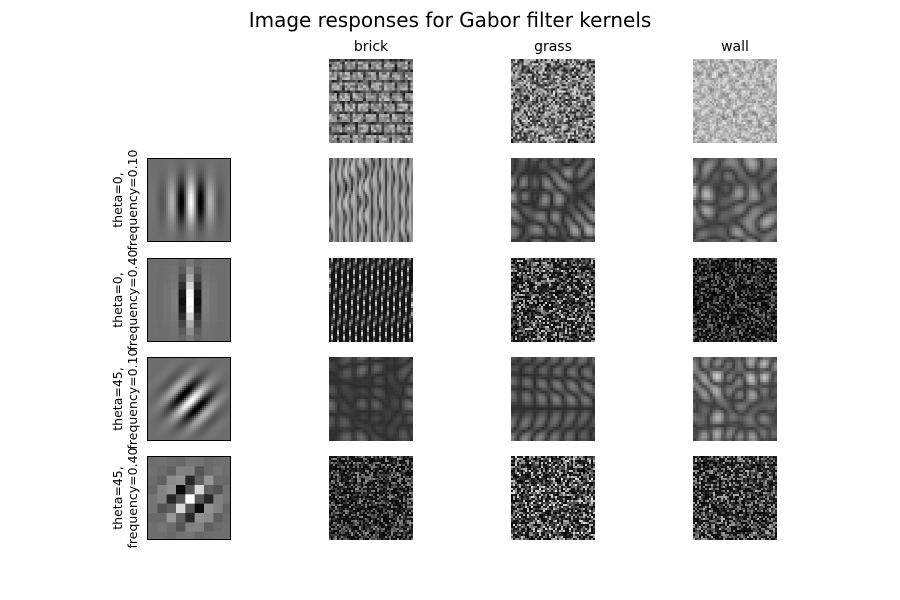 The image size is (900, 600). Describe the element at coordinates (371, 47) in the screenshot. I see `column-label-brick: brick` at that location.